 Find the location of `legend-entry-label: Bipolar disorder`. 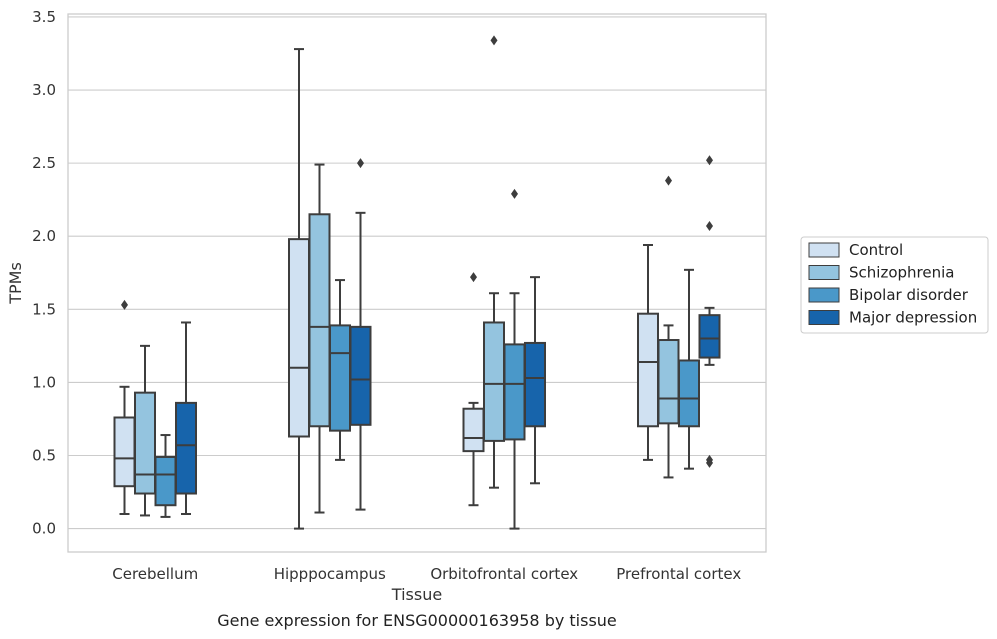

legend-entry-label: Bipolar disorder is located at coordinates (909, 295).